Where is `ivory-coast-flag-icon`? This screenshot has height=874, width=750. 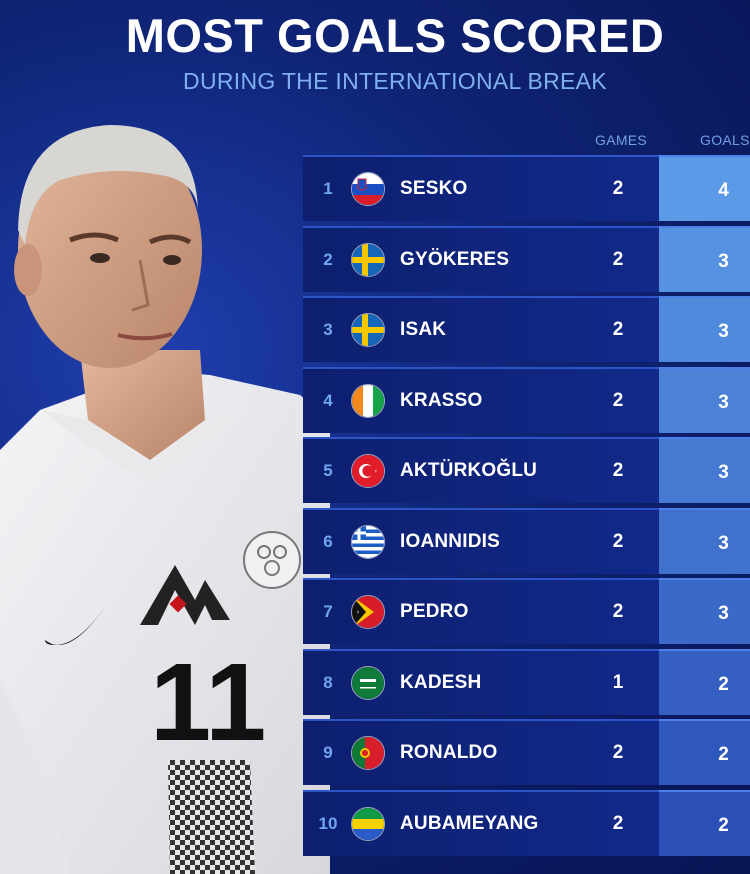
ivory-coast-flag-icon is located at coordinates (368, 400).